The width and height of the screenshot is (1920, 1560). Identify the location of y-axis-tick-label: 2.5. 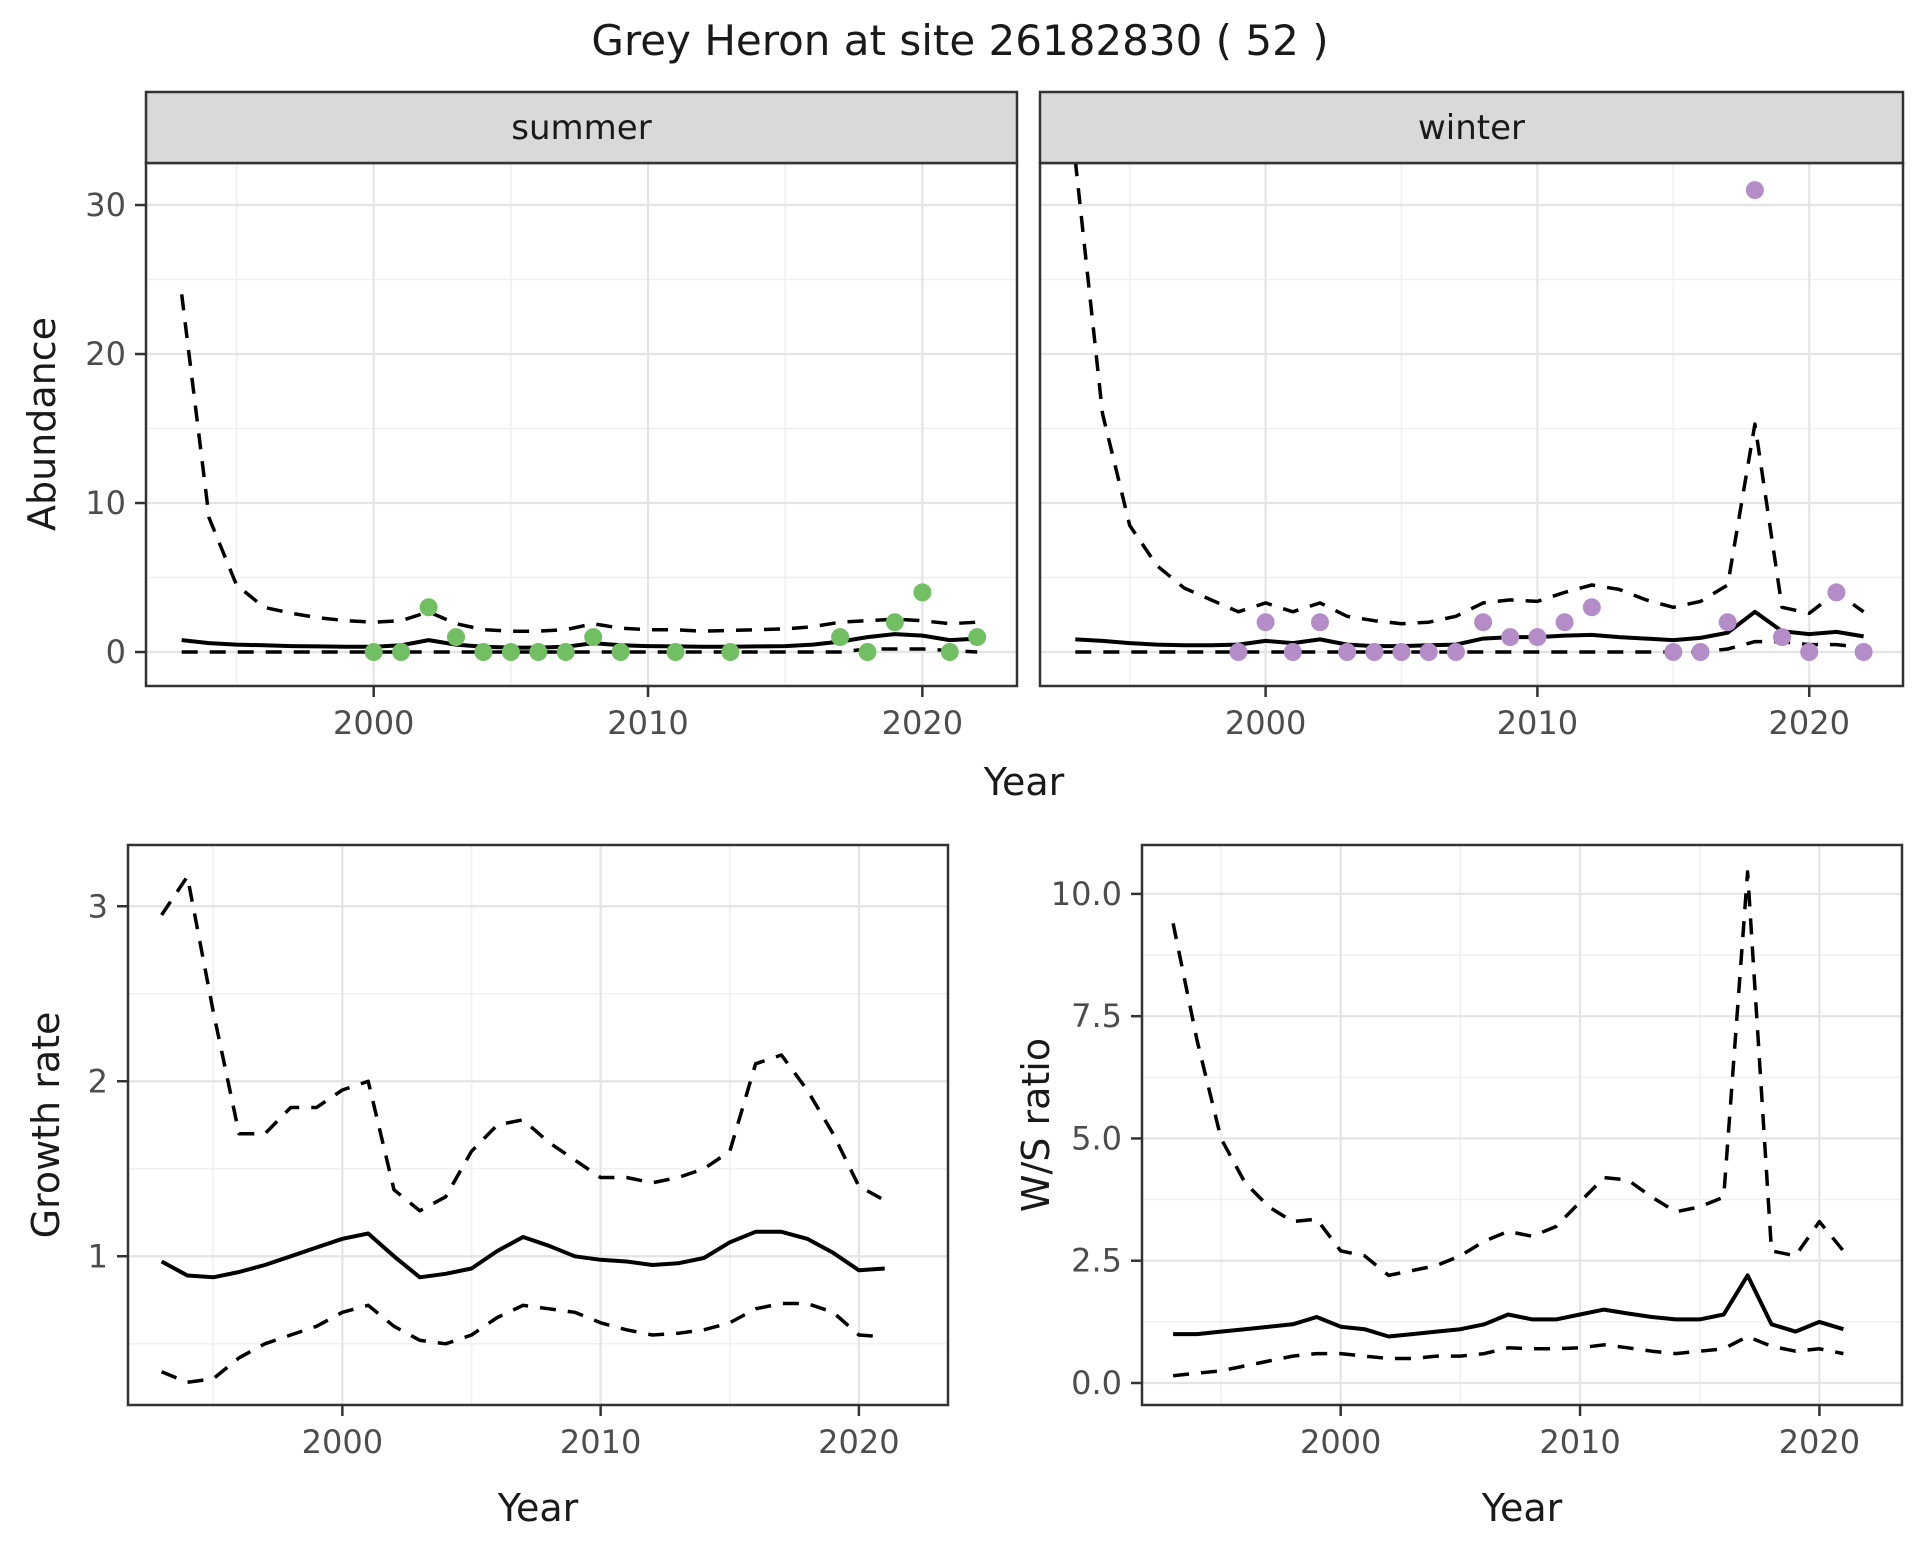
(1096, 1261).